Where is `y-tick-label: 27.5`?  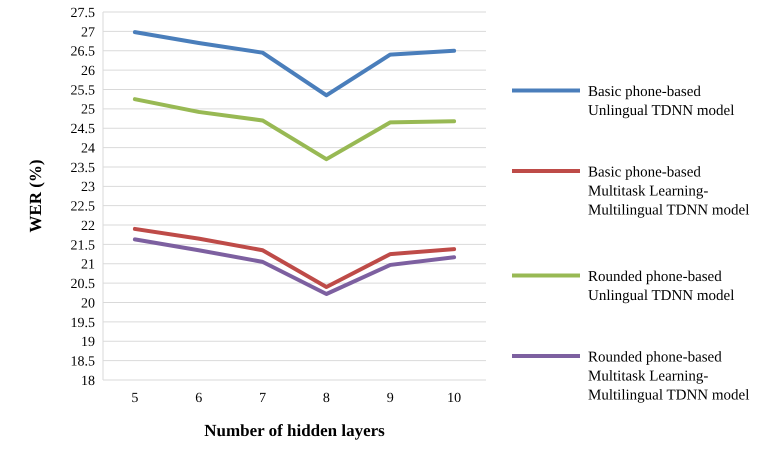
y-tick-label: 27.5 is located at coordinates (82, 13).